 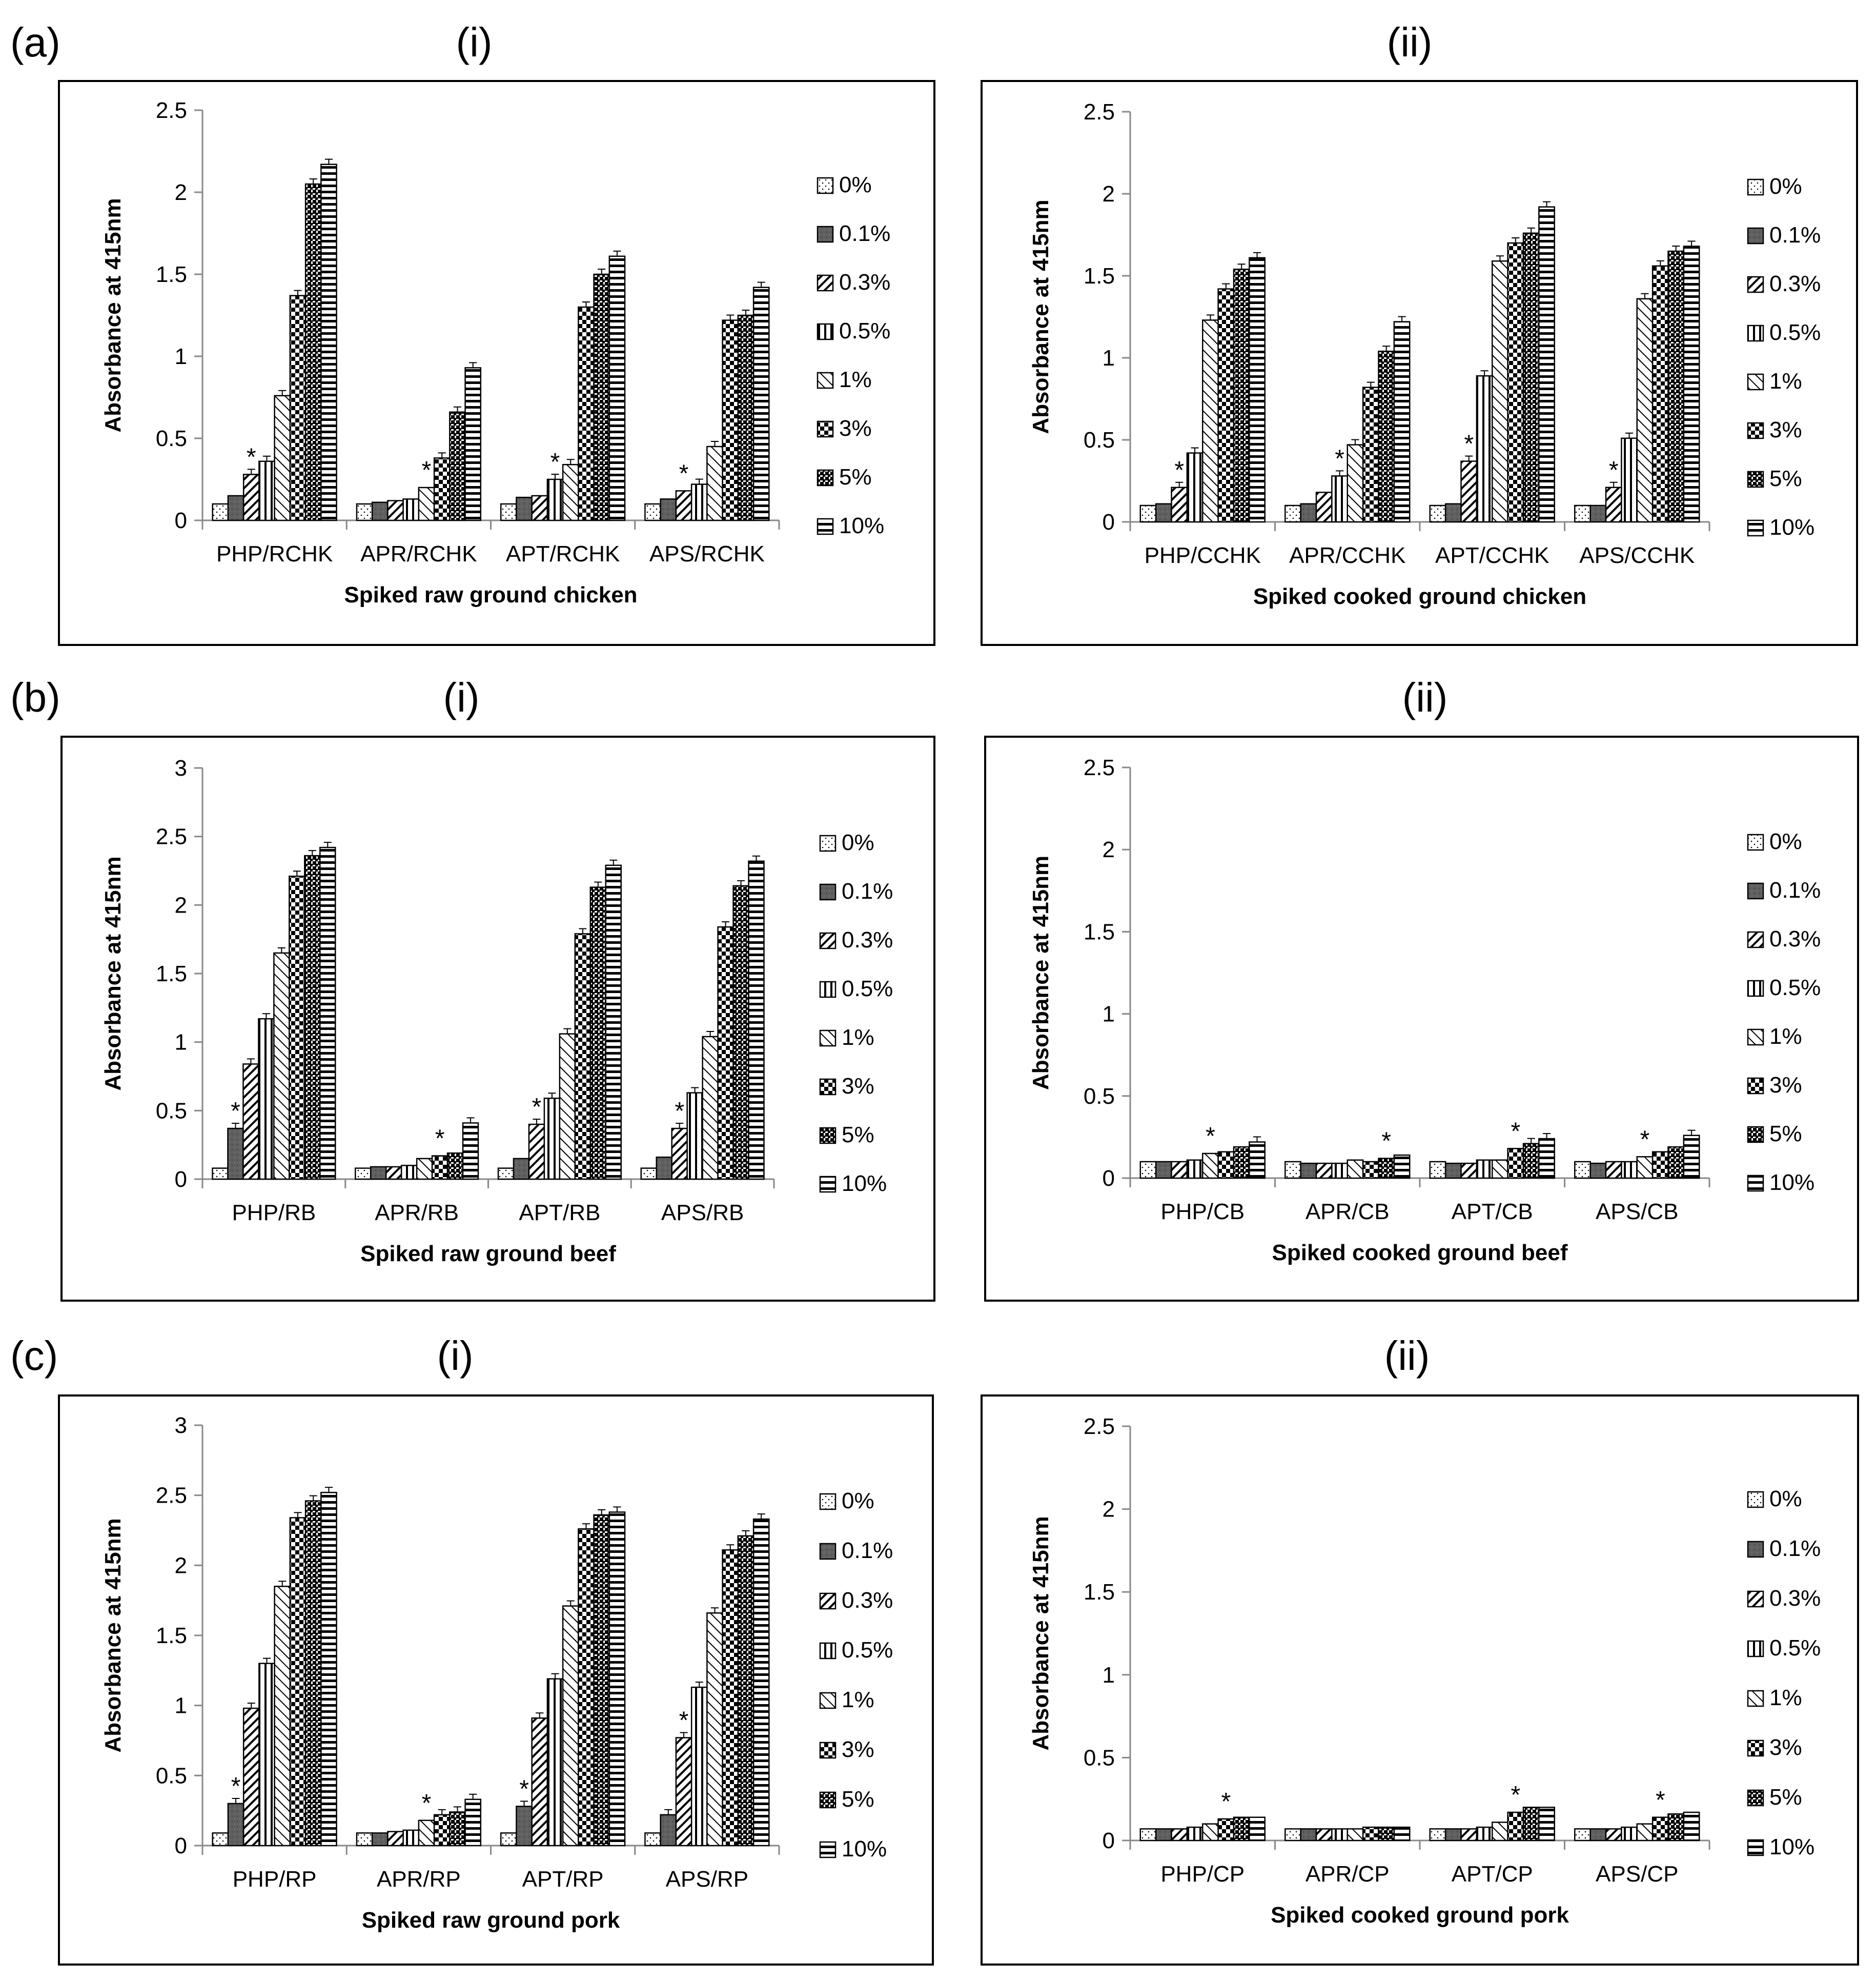 What do you see at coordinates (1407, 1356) in the screenshot?
I see `panel-sublabel: (ii)` at bounding box center [1407, 1356].